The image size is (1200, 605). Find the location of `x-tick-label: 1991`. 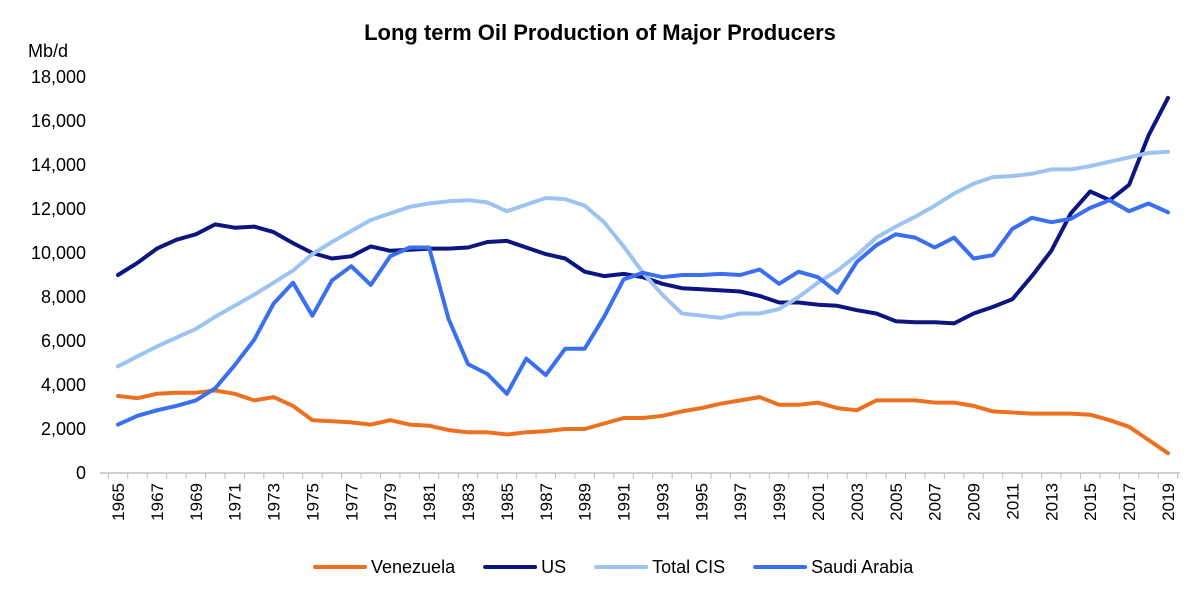

x-tick-label: 1991 is located at coordinates (624, 502).